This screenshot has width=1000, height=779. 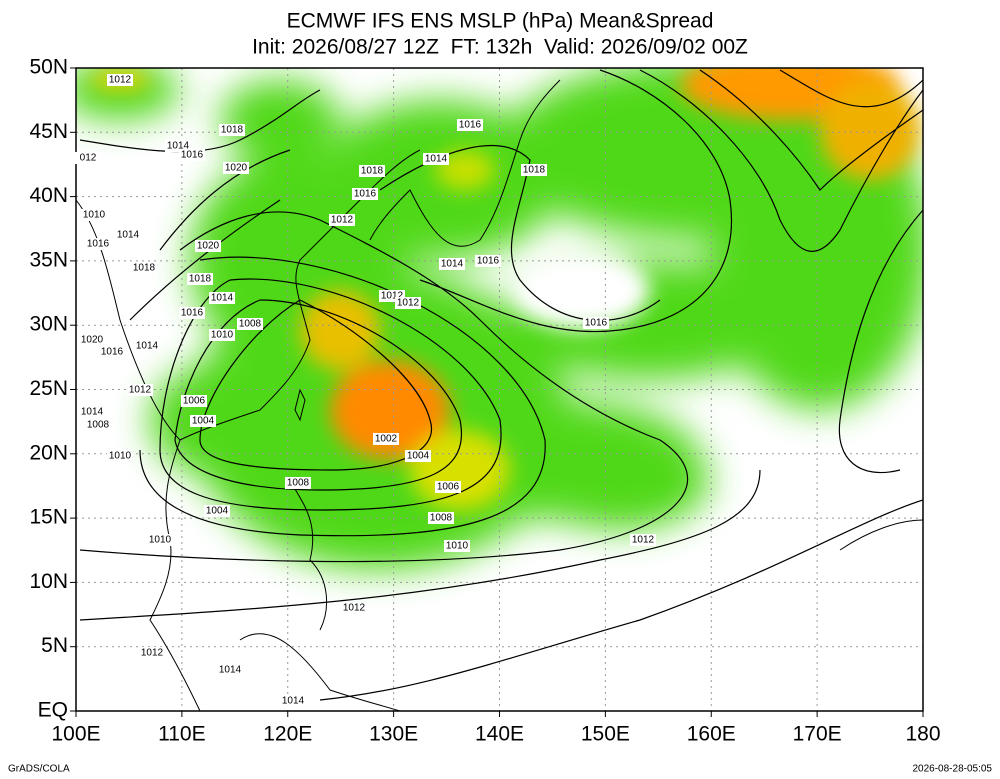 What do you see at coordinates (48, 324) in the screenshot?
I see `y-tick-label: 30N` at bounding box center [48, 324].